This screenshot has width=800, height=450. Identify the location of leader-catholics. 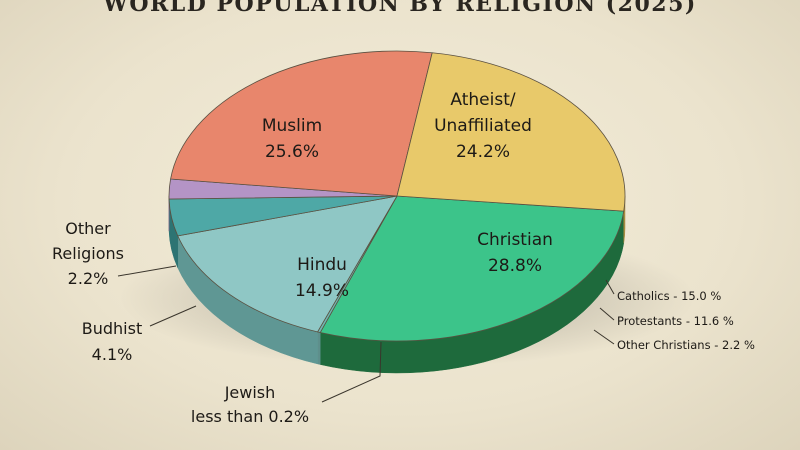
(610, 287).